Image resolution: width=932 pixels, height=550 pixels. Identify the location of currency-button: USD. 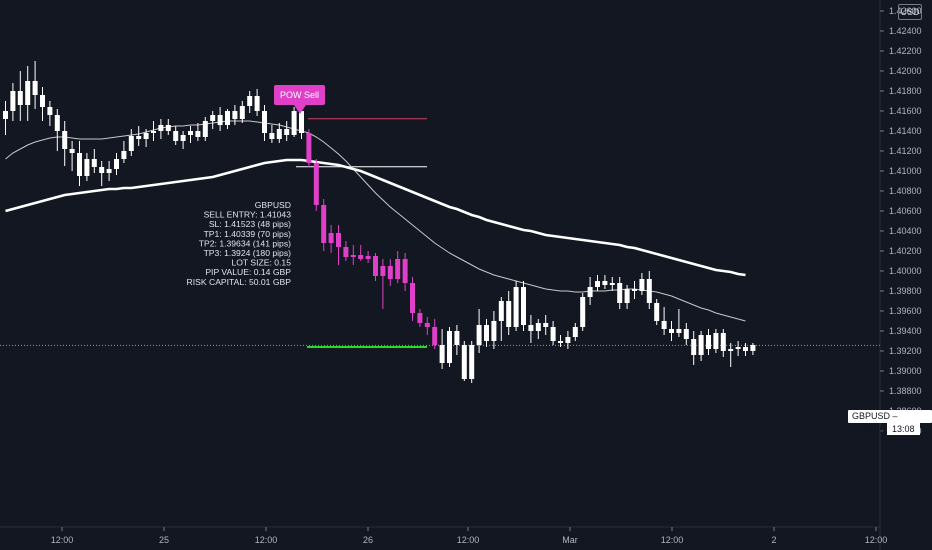
(910, 12).